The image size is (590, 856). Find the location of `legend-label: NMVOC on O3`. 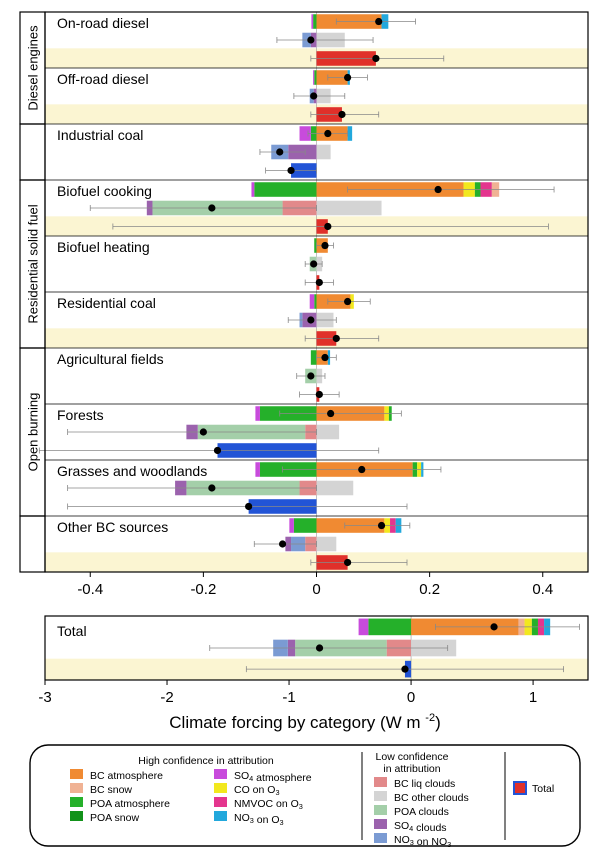

legend-label: NMVOC on O3 is located at coordinates (268, 804).